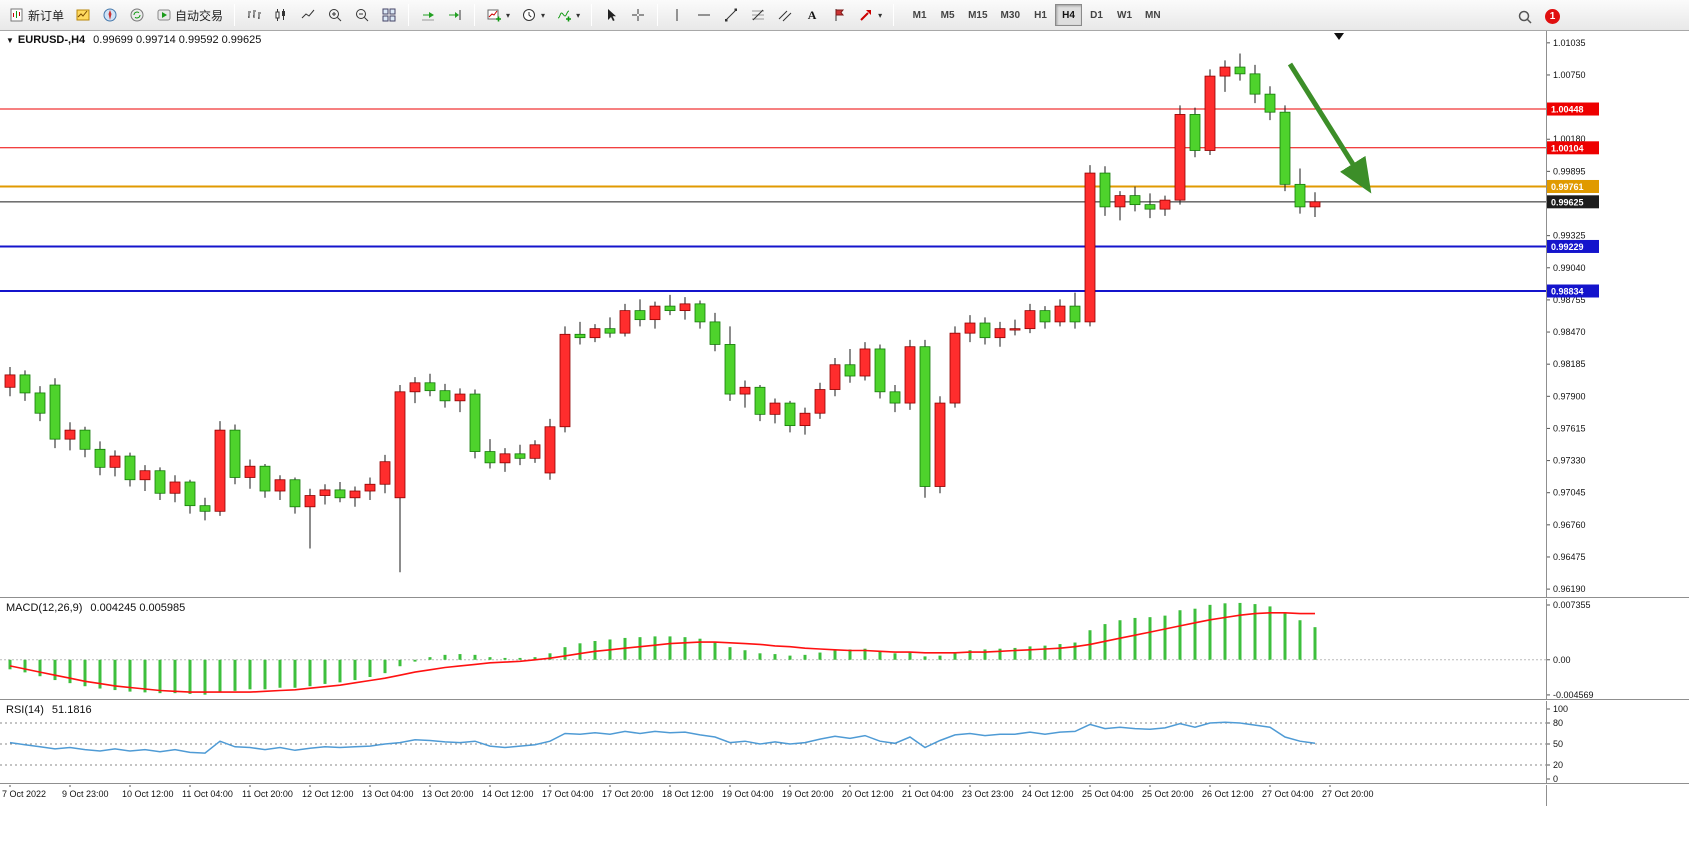  Describe the element at coordinates (1108, 794) in the screenshot. I see `time-tick-label: 25 Oct 04:00` at that location.